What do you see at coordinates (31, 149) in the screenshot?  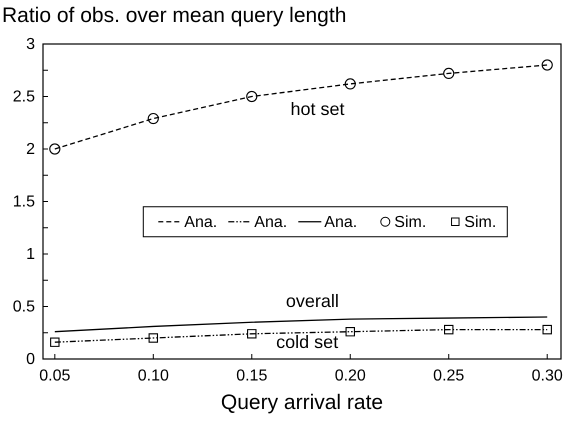 I see `y-tick-label: 2` at bounding box center [31, 149].